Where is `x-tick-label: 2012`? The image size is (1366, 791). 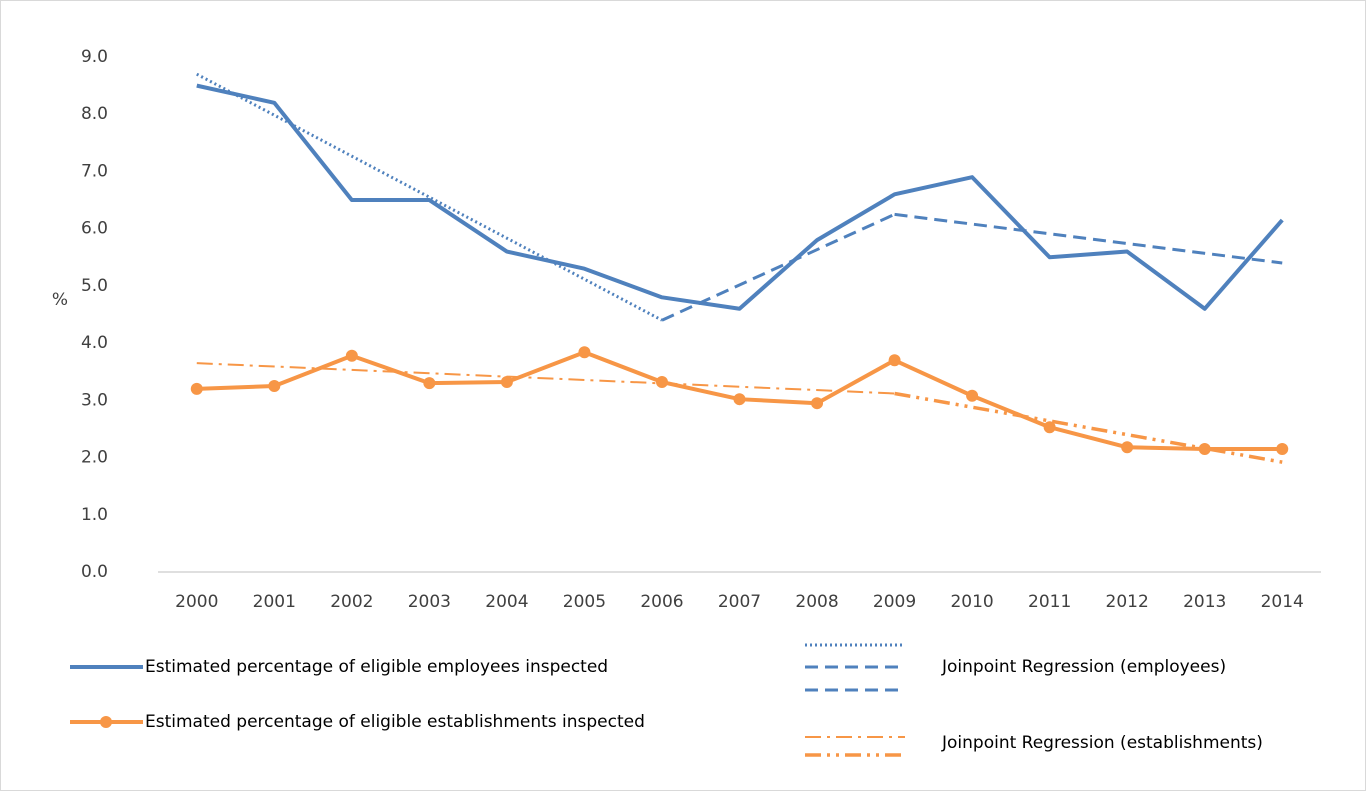
x-tick-label: 2012 is located at coordinates (1127, 602).